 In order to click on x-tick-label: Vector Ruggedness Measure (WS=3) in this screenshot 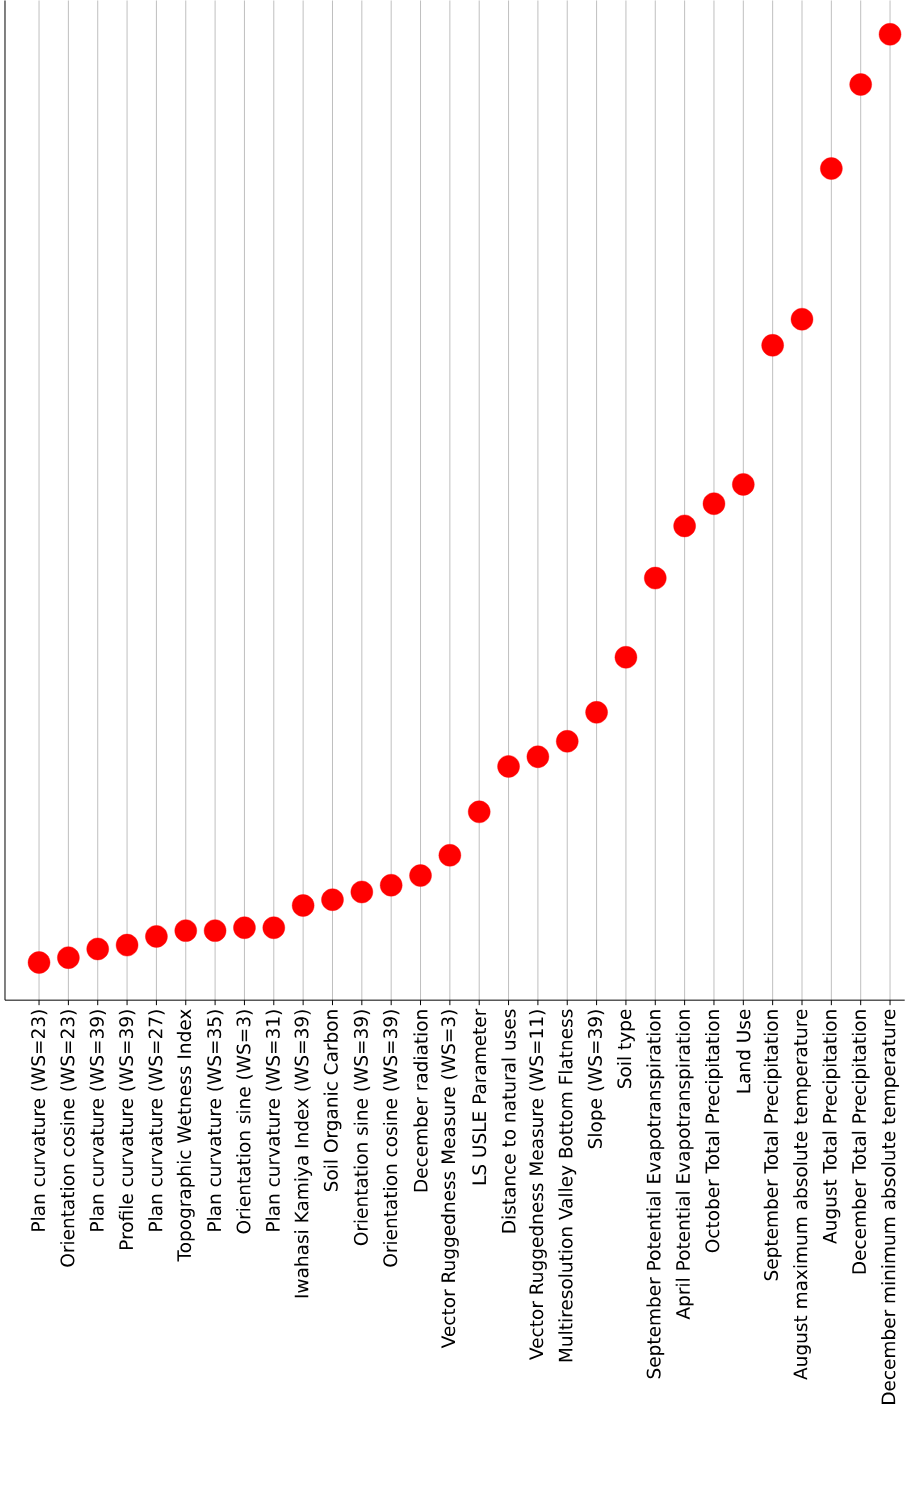, I will do `click(450, 1179)`.